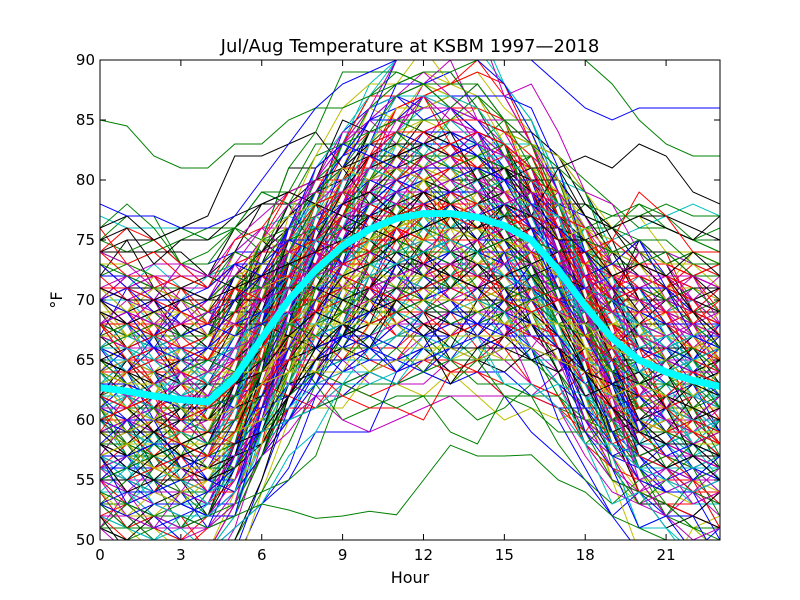 This screenshot has height=600, width=800. Describe the element at coordinates (262, 555) in the screenshot. I see `x-tick-label: 6` at that location.